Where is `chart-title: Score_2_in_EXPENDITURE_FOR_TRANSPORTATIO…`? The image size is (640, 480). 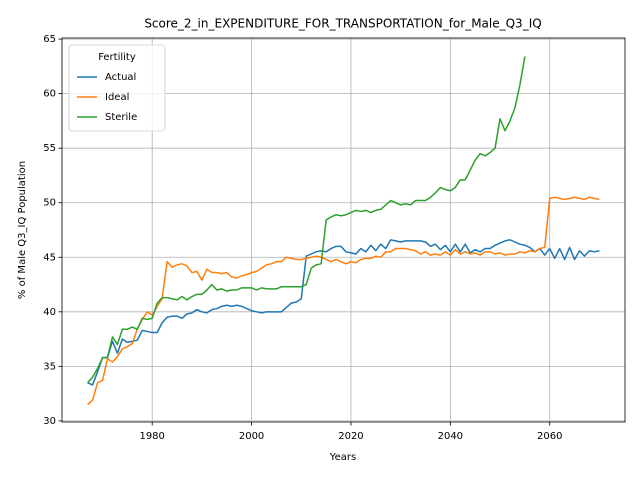
chart-title: Score_2_in_EXPENDITURE_FOR_TRANSPORTATIO… is located at coordinates (342, 24).